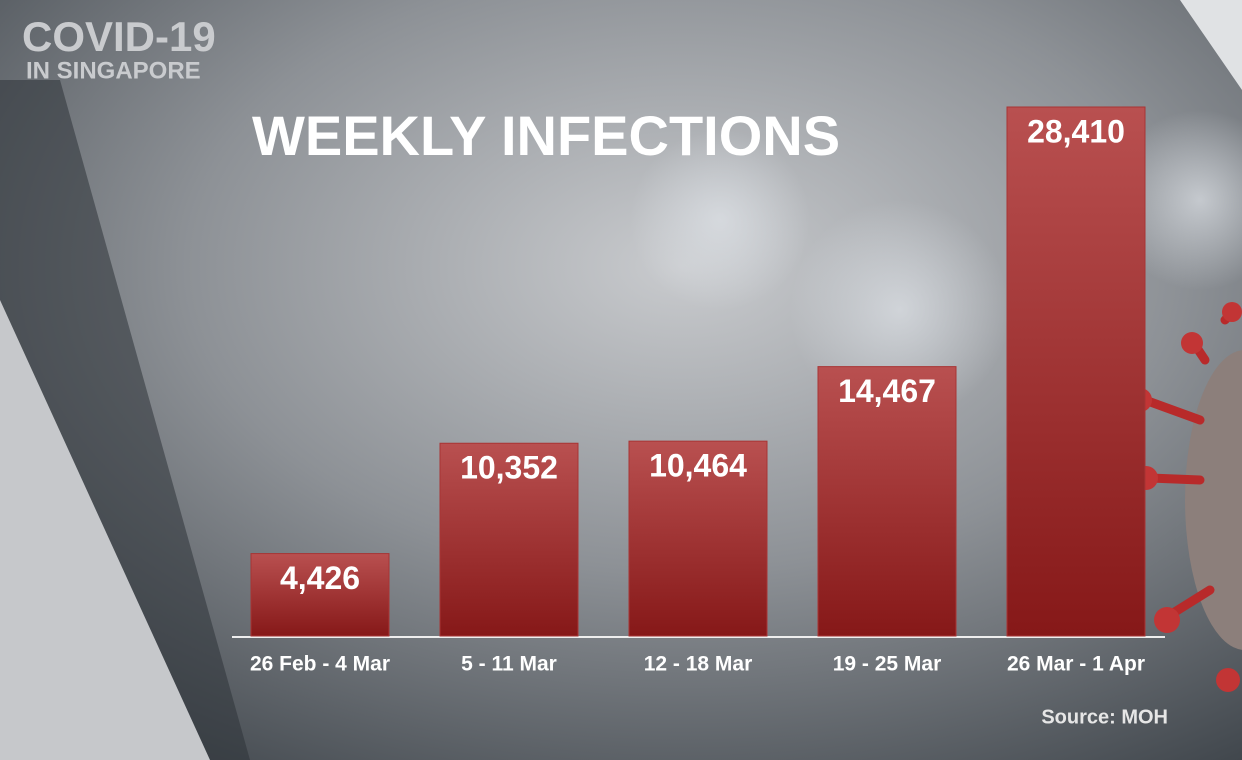  Describe the element at coordinates (1104, 717) in the screenshot. I see `source: Source: MOH` at that location.